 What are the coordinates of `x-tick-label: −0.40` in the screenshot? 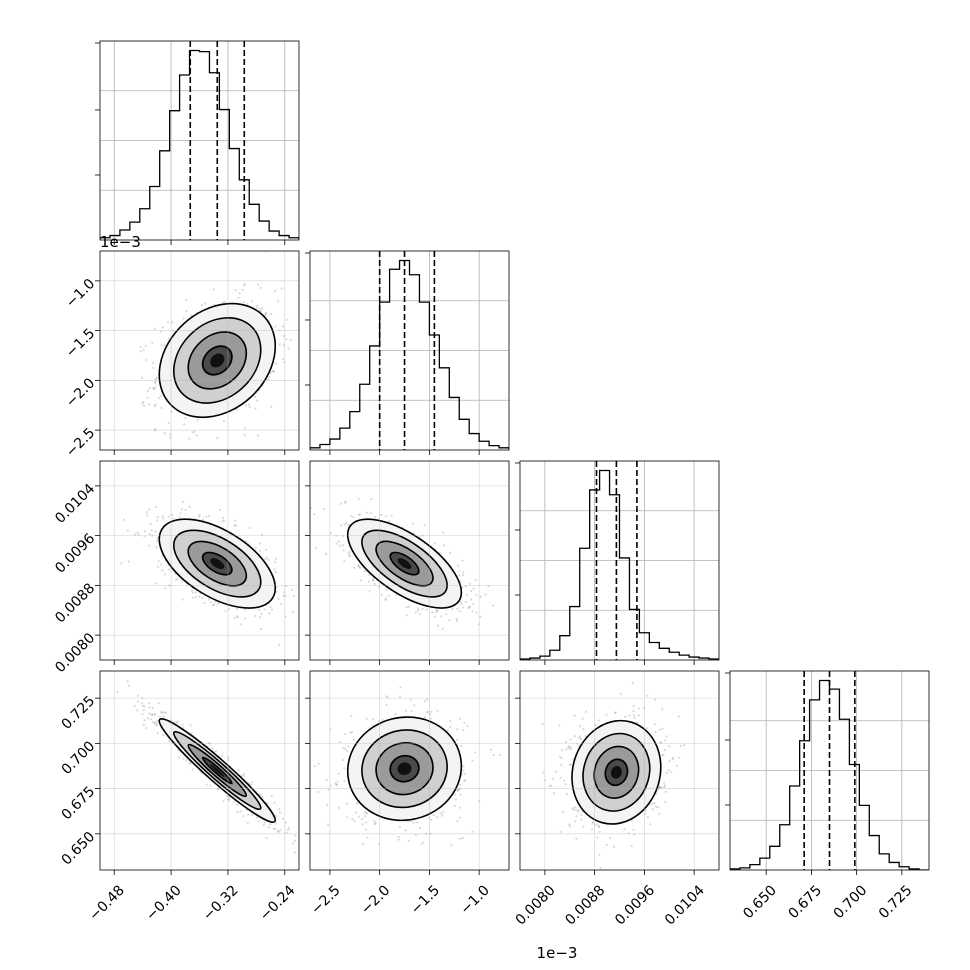 It's located at (164, 903).